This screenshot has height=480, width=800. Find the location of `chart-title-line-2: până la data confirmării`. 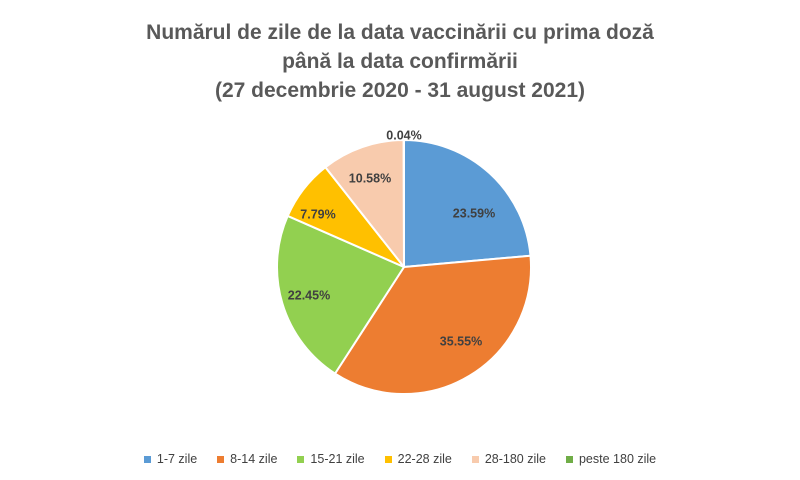

chart-title-line-2: până la data confirmării is located at coordinates (400, 61).